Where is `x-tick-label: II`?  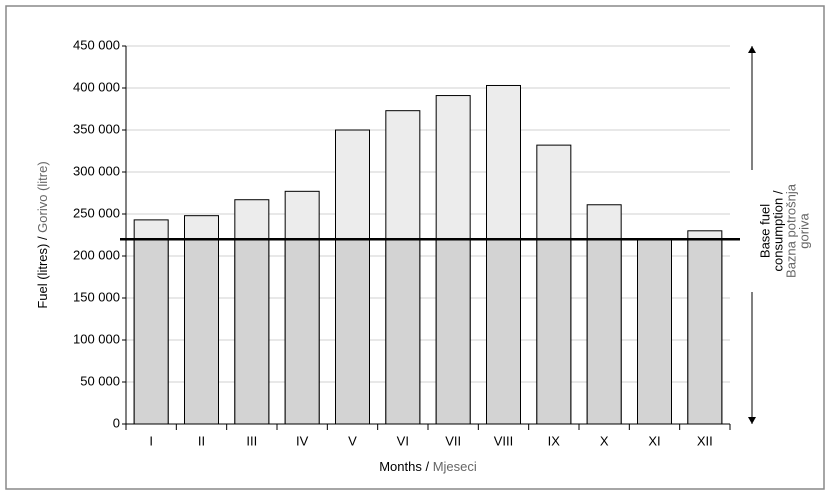 x-tick-label: II is located at coordinates (201, 440).